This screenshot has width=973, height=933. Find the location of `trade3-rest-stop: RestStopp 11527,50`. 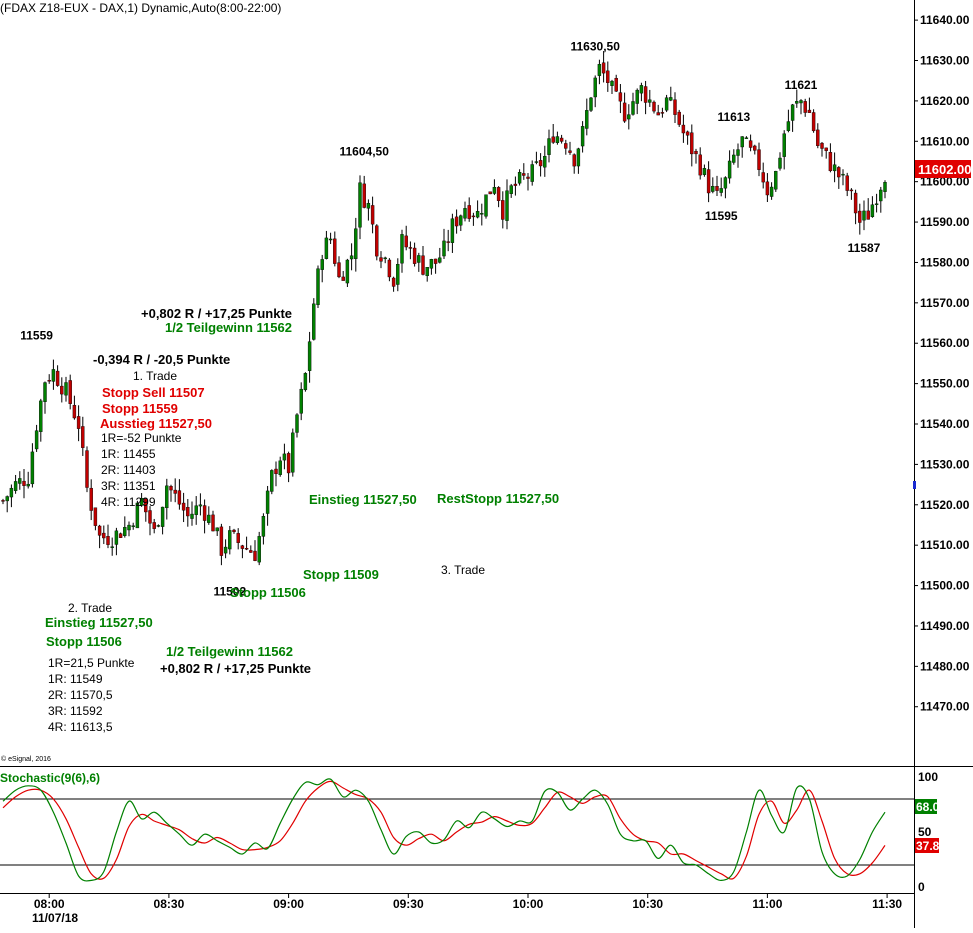

trade3-rest-stop: RestStopp 11527,50 is located at coordinates (498, 498).